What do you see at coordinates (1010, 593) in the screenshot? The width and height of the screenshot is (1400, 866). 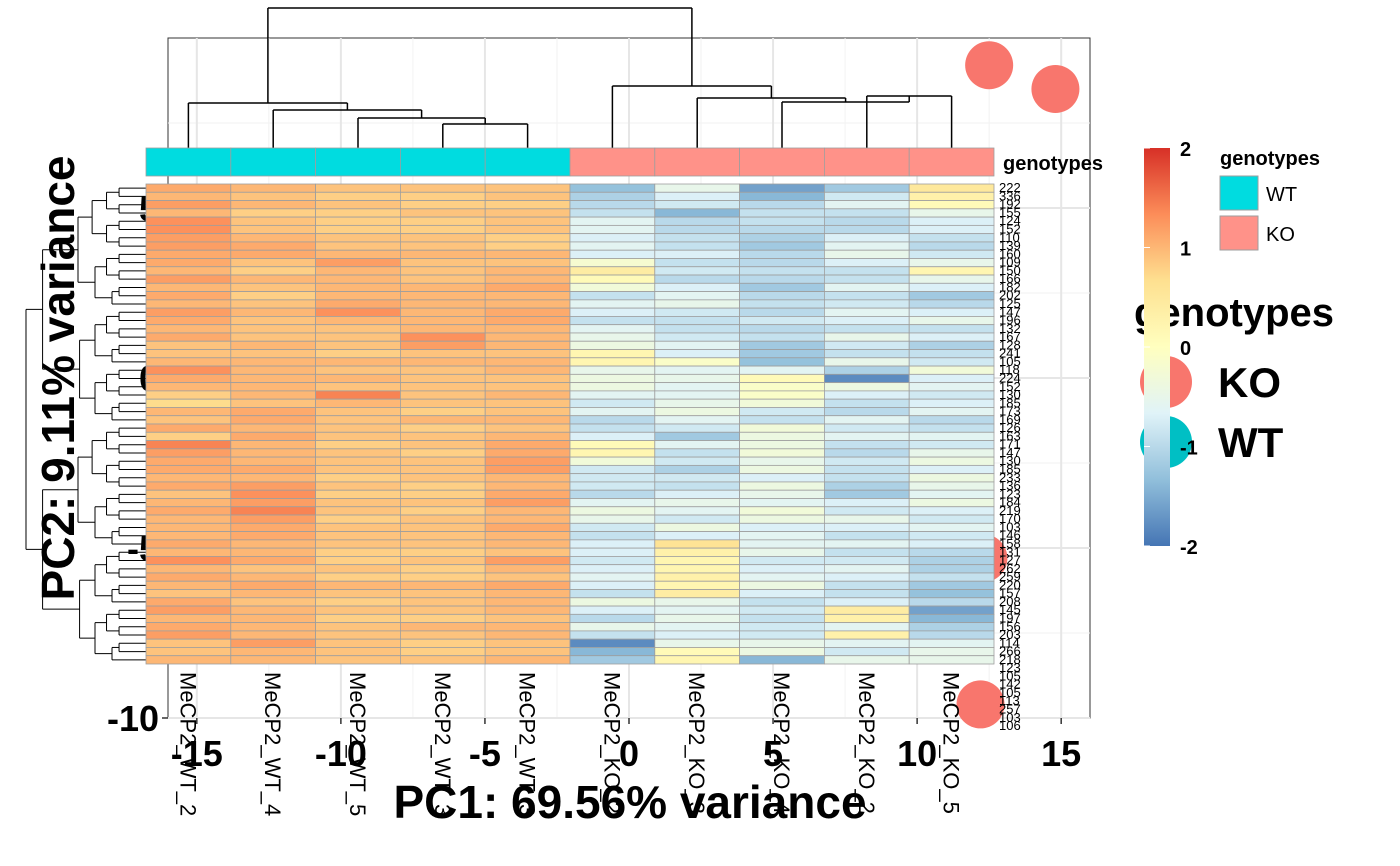 I see `heatmap-row-label: 157` at bounding box center [1010, 593].